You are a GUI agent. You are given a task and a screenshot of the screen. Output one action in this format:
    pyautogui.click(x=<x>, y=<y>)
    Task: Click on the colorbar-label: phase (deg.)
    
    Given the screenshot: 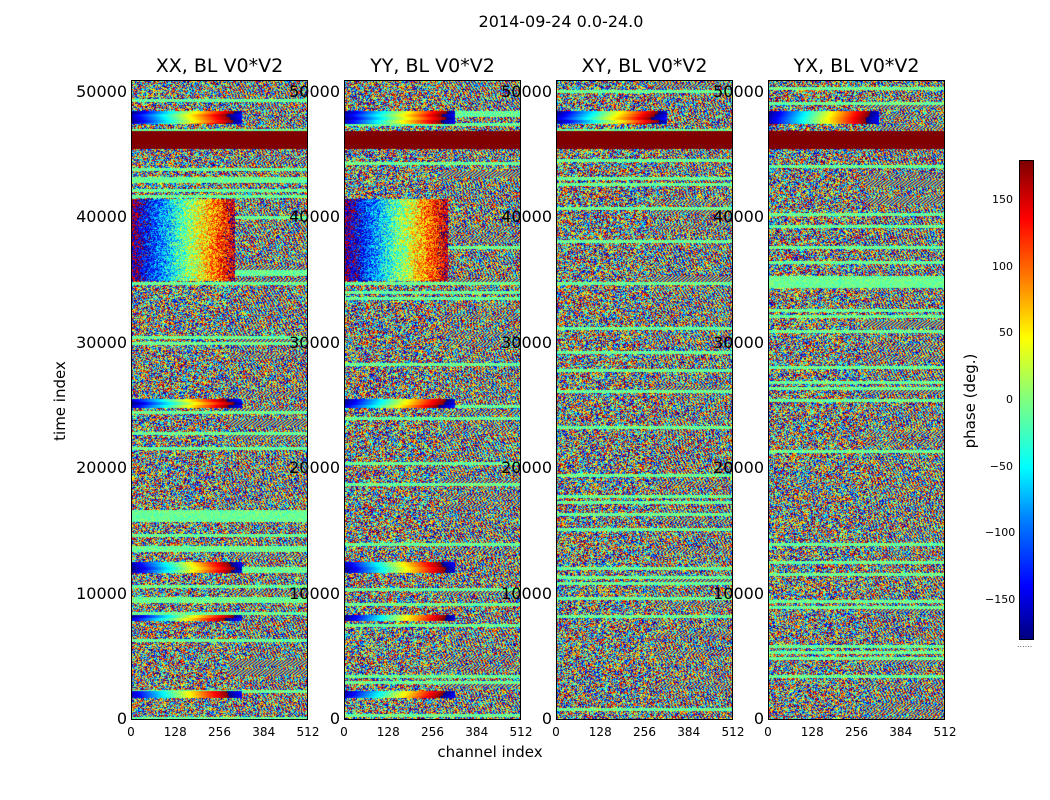 What is the action you would take?
    pyautogui.click(x=970, y=401)
    